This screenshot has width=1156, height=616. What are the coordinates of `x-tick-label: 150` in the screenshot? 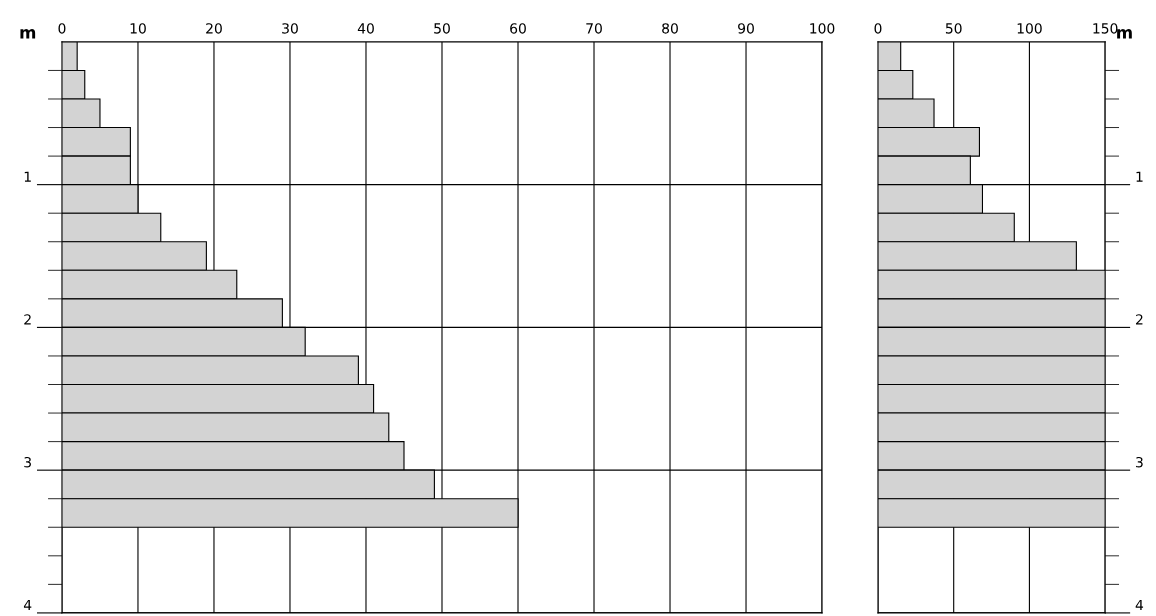 It's located at (1105, 28).